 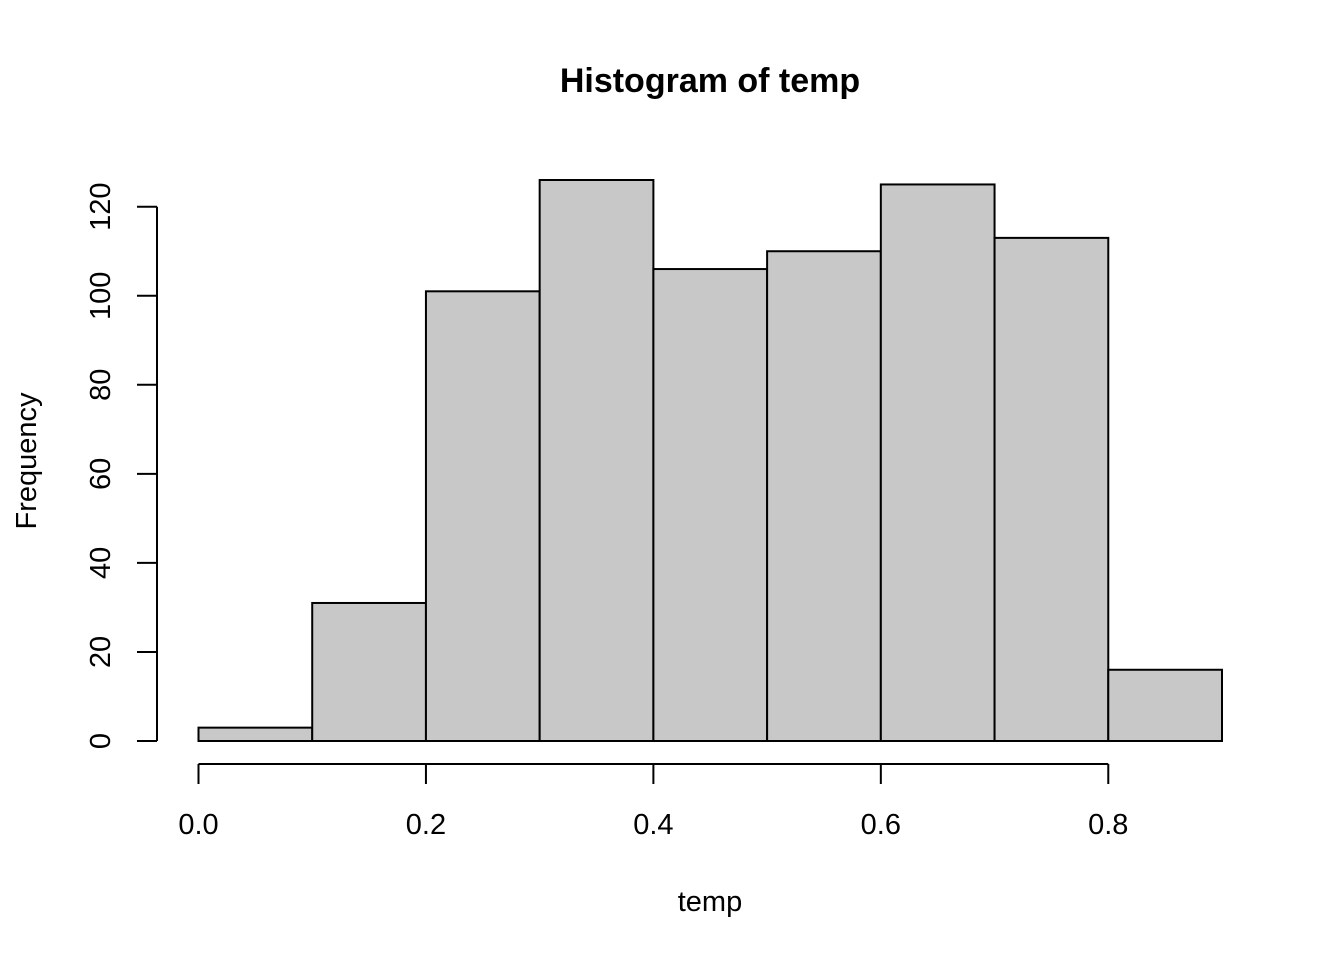 What do you see at coordinates (881, 825) in the screenshot?
I see `x-tick-label: 0.6` at bounding box center [881, 825].